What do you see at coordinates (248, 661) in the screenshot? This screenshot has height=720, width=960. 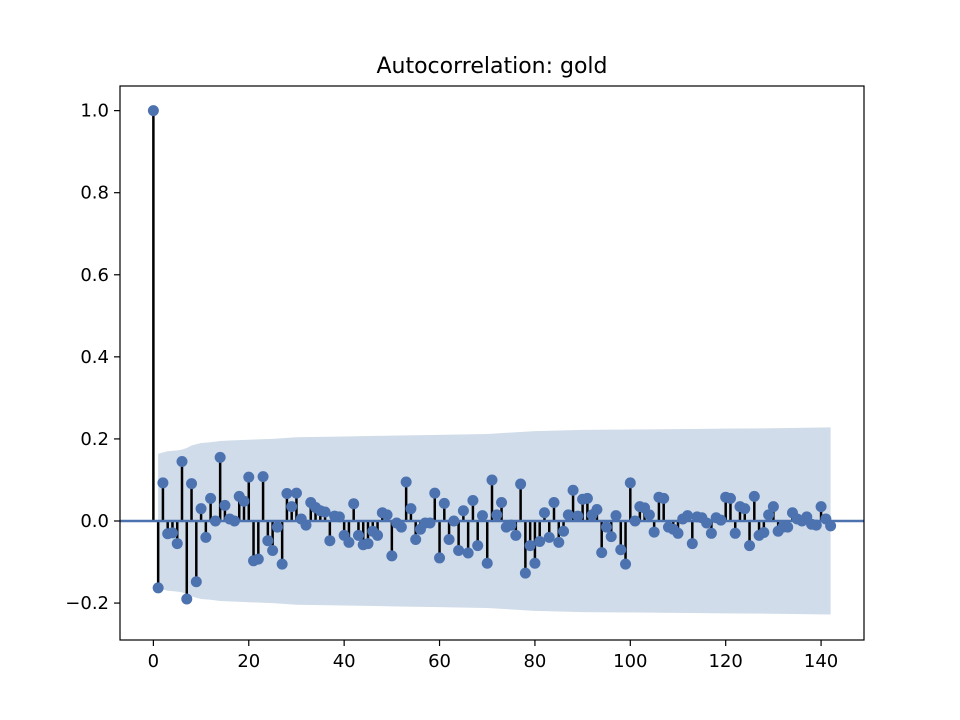 I see `x-tick-label-20: 20` at bounding box center [248, 661].